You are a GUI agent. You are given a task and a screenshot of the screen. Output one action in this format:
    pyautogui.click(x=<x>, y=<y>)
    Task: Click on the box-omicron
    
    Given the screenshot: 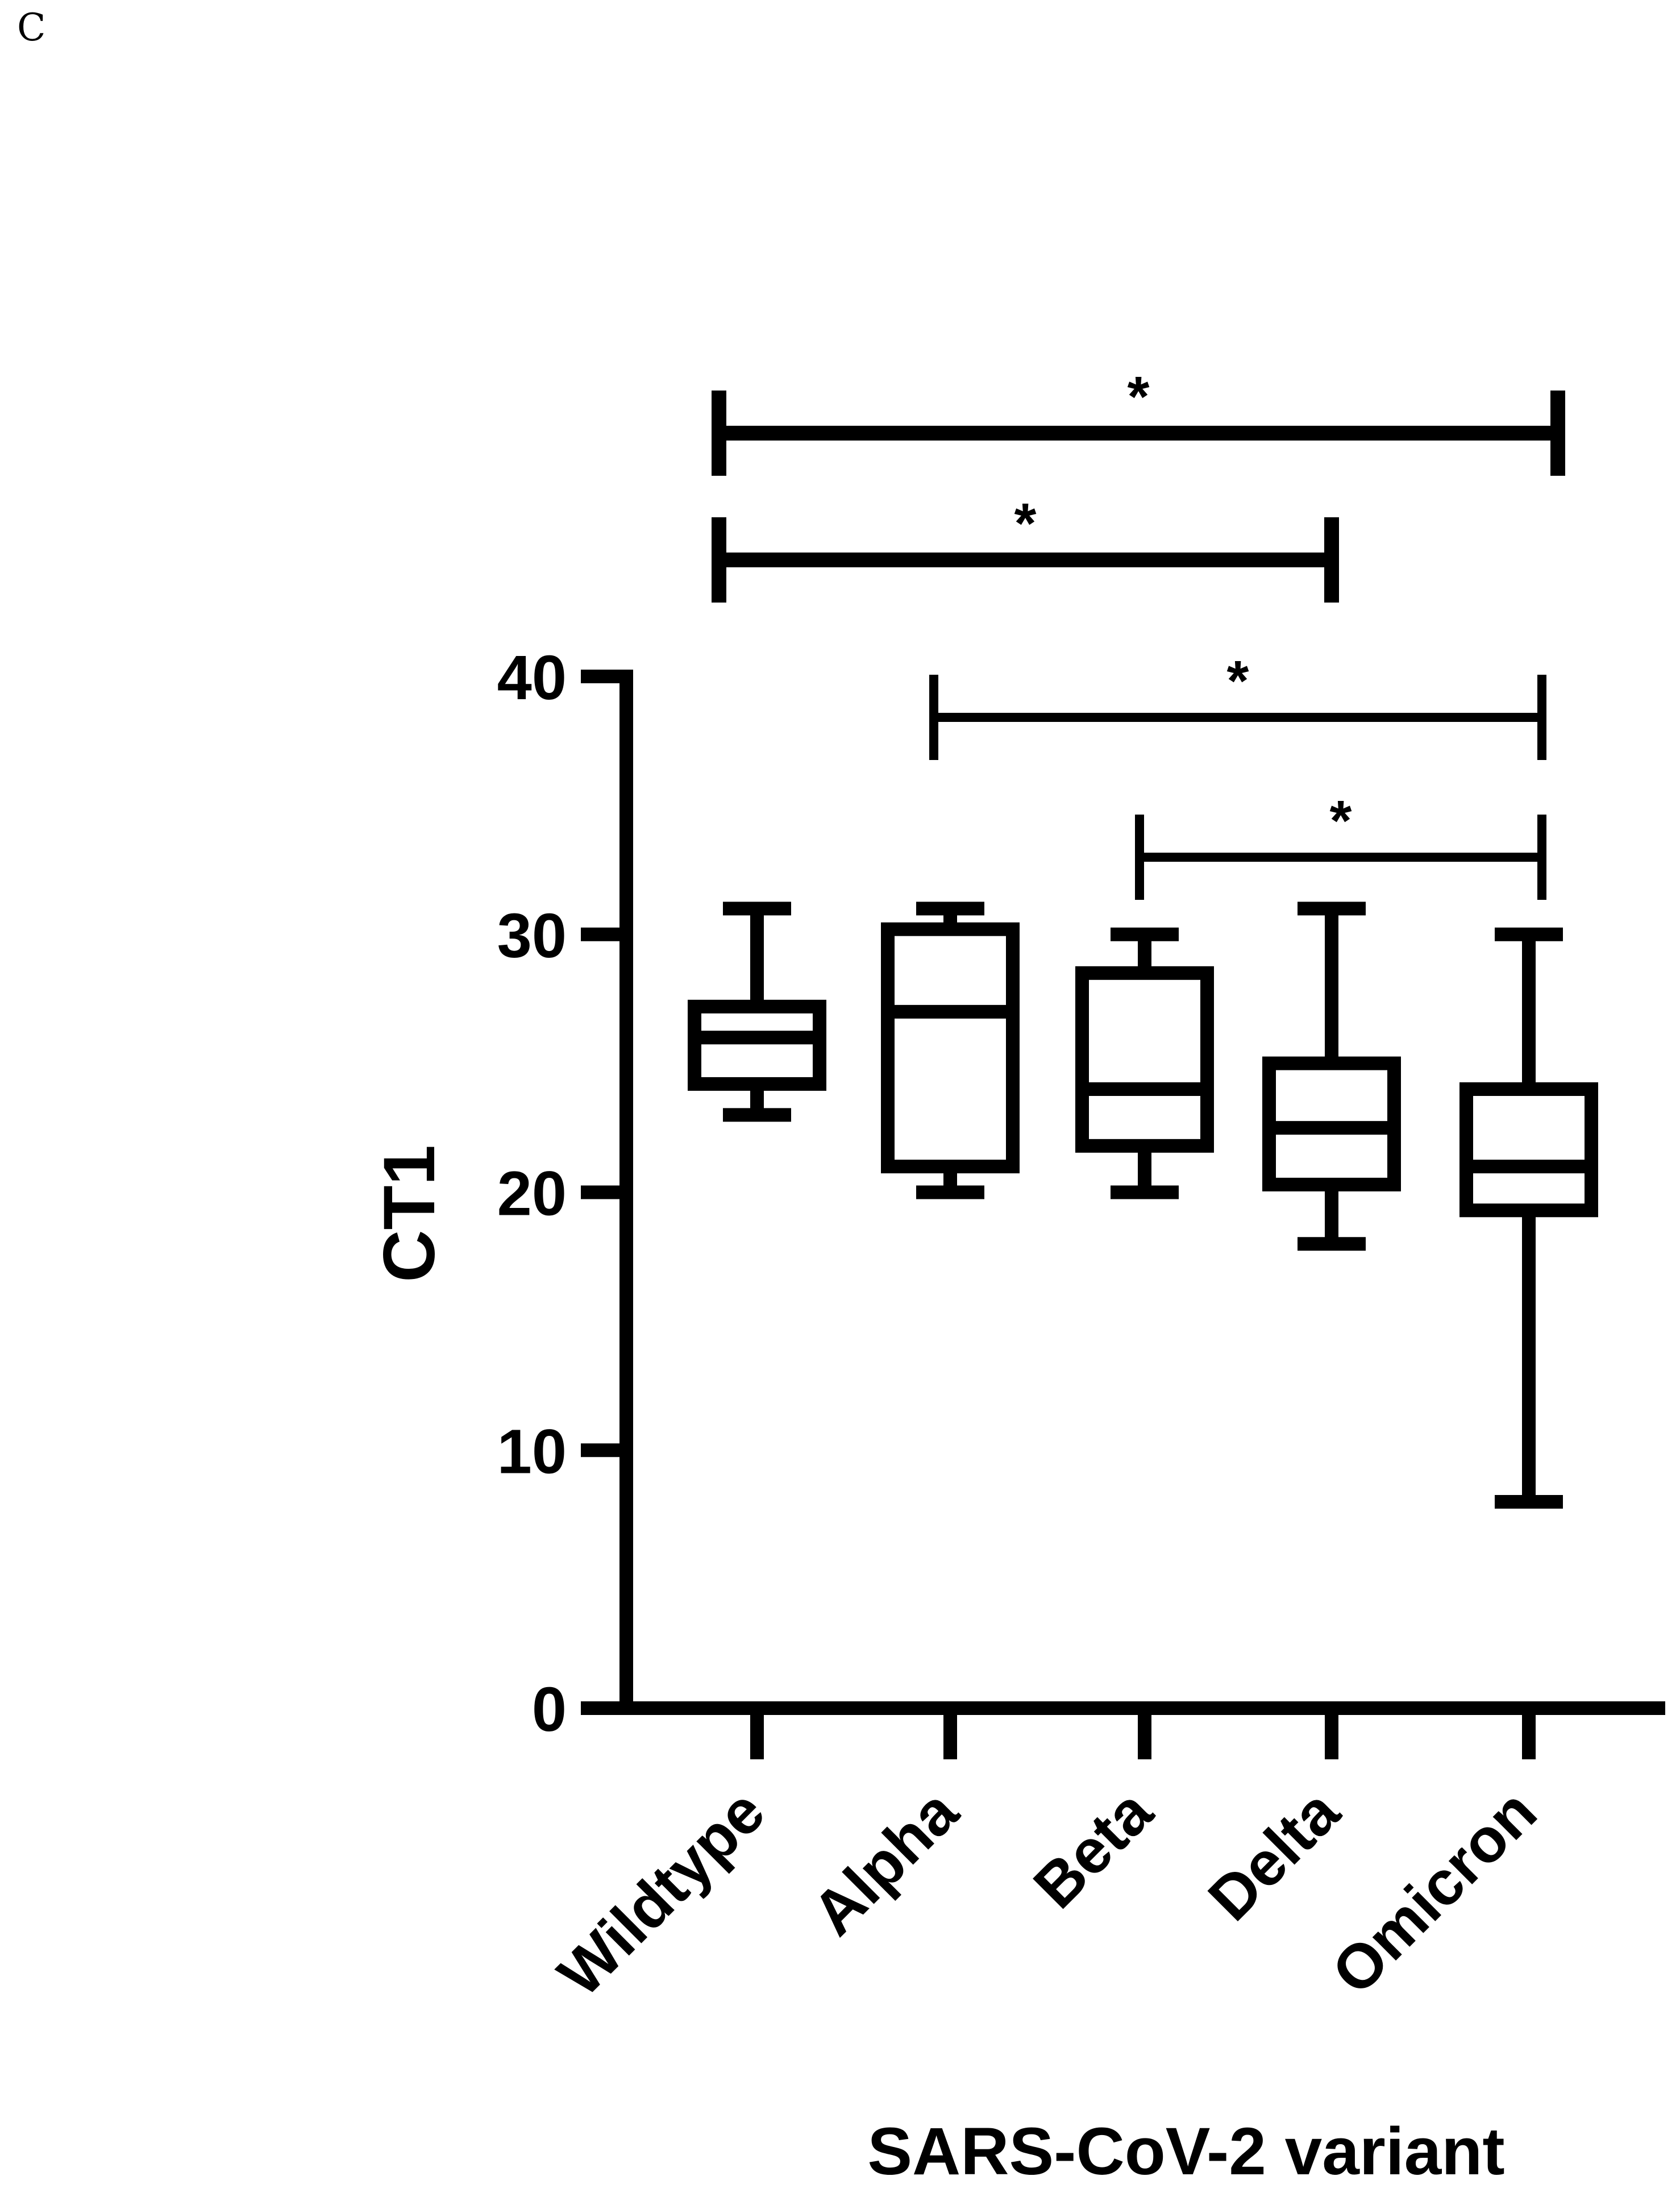 What is the action you would take?
    pyautogui.click(x=1529, y=1218)
    